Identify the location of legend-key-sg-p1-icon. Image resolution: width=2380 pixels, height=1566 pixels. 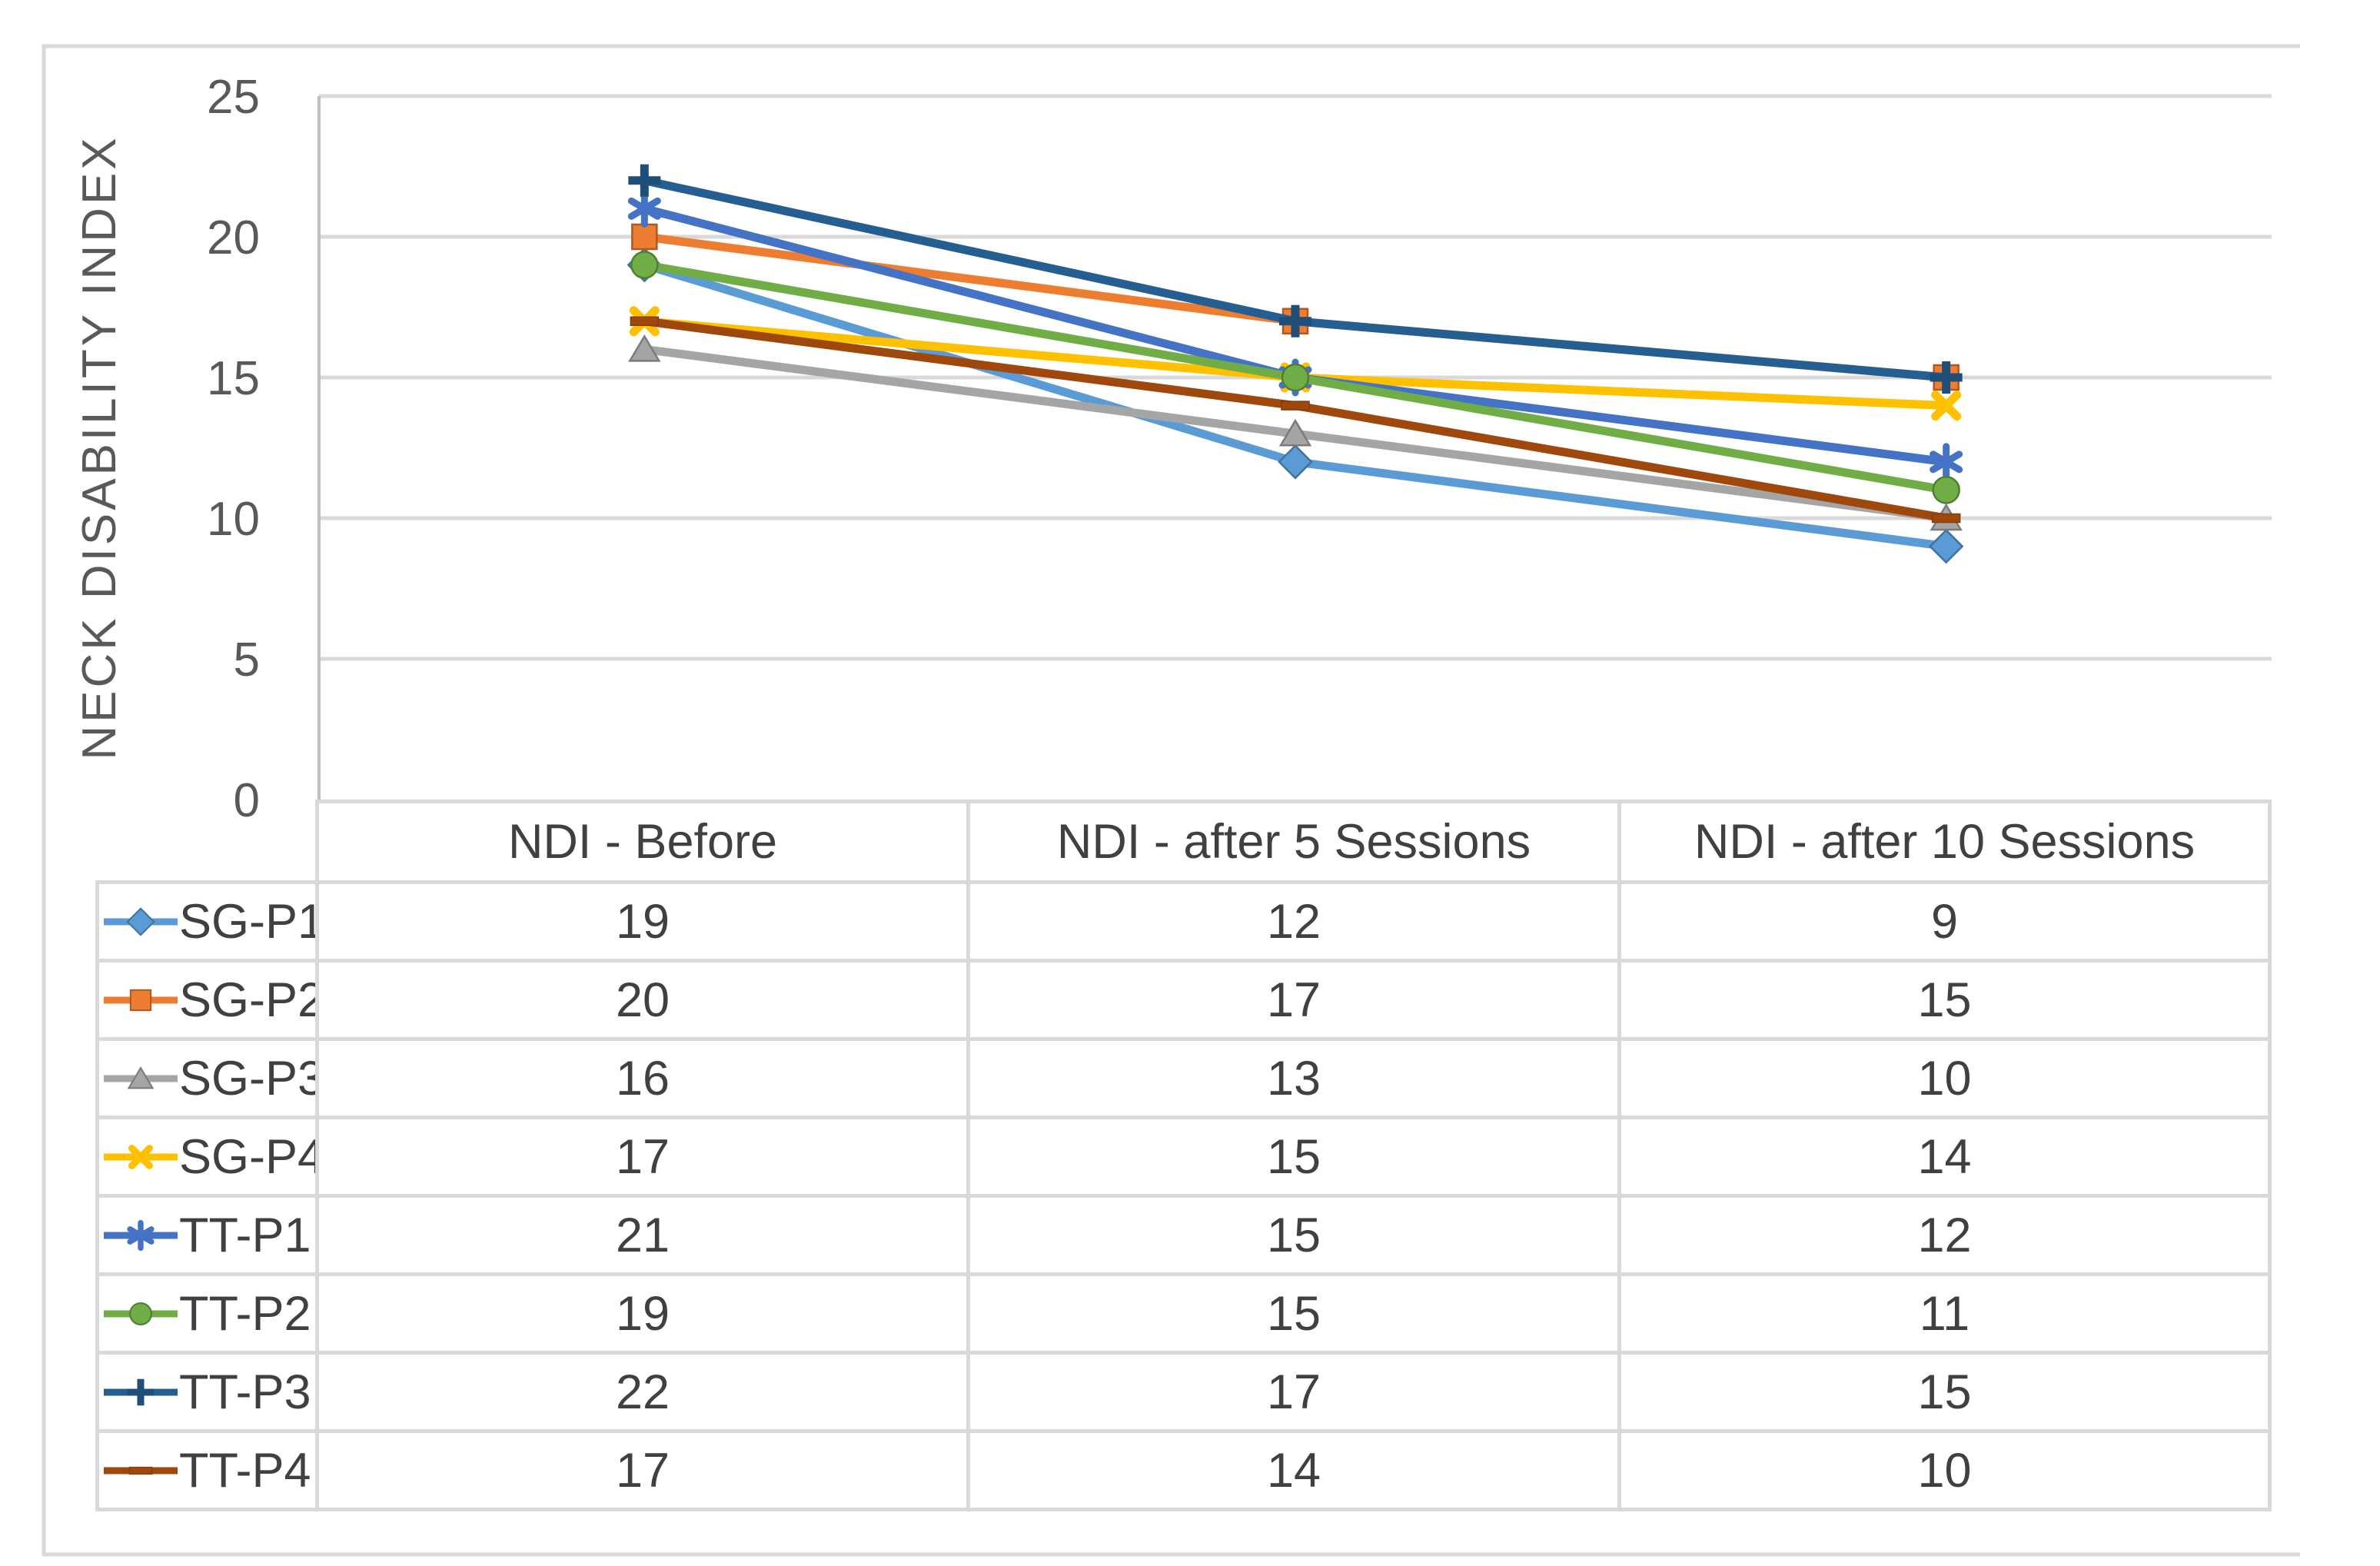
(141, 921).